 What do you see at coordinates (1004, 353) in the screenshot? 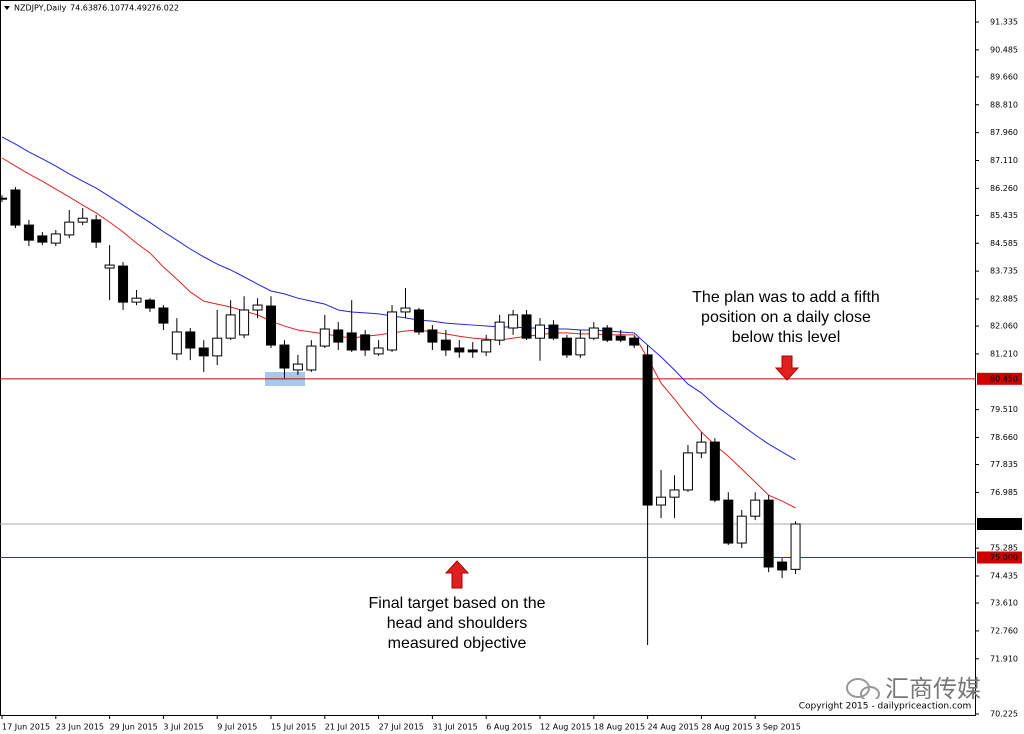
I see `y-tick-label: 81.210` at bounding box center [1004, 353].